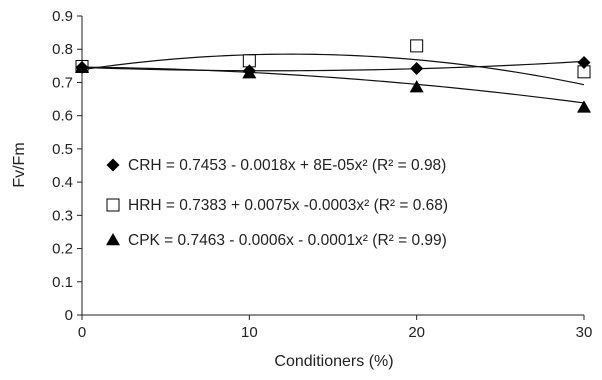  What do you see at coordinates (62, 282) in the screenshot?
I see `y-tick-label: 0.1` at bounding box center [62, 282].